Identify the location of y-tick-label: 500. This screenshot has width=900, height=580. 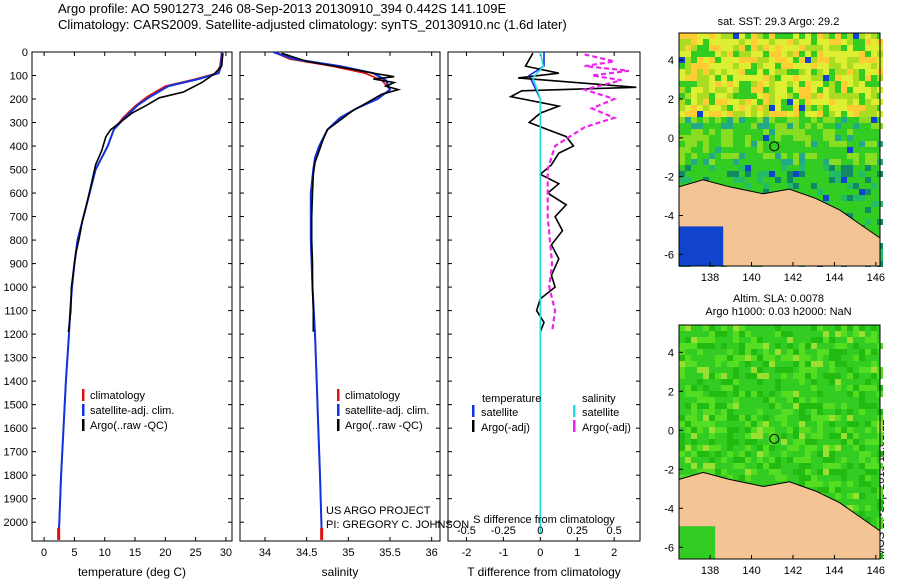
(19, 171).